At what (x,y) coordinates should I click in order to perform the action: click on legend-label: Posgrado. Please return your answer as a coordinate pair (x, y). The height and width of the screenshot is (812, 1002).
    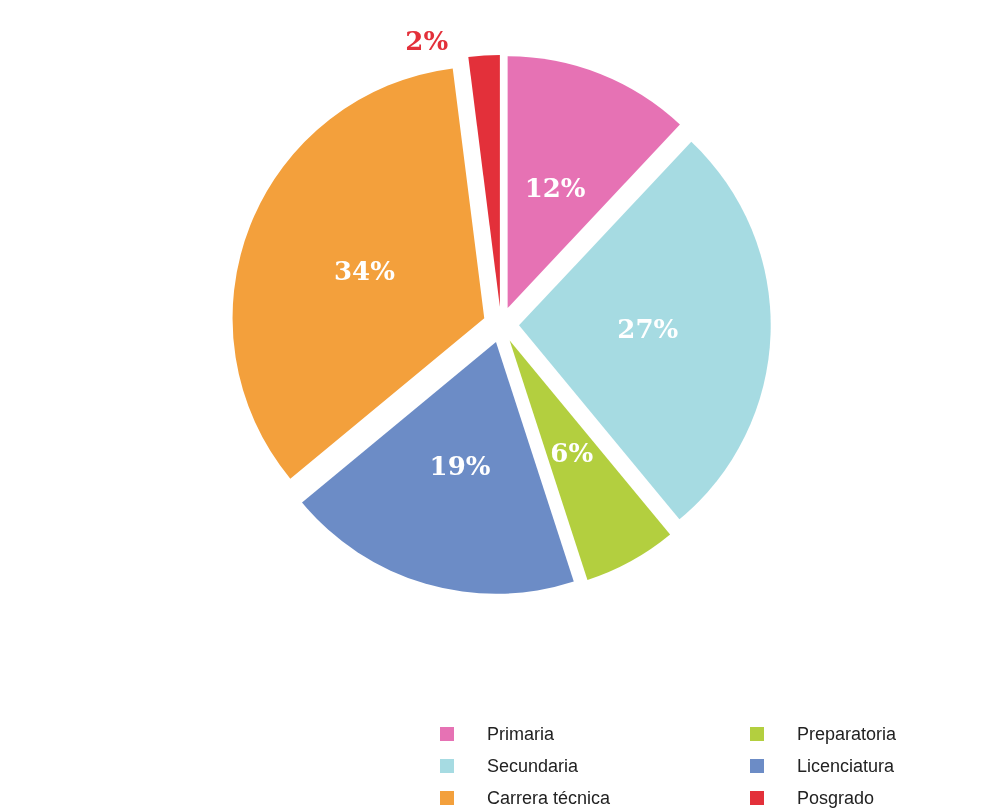
    Looking at the image, I should click on (836, 798).